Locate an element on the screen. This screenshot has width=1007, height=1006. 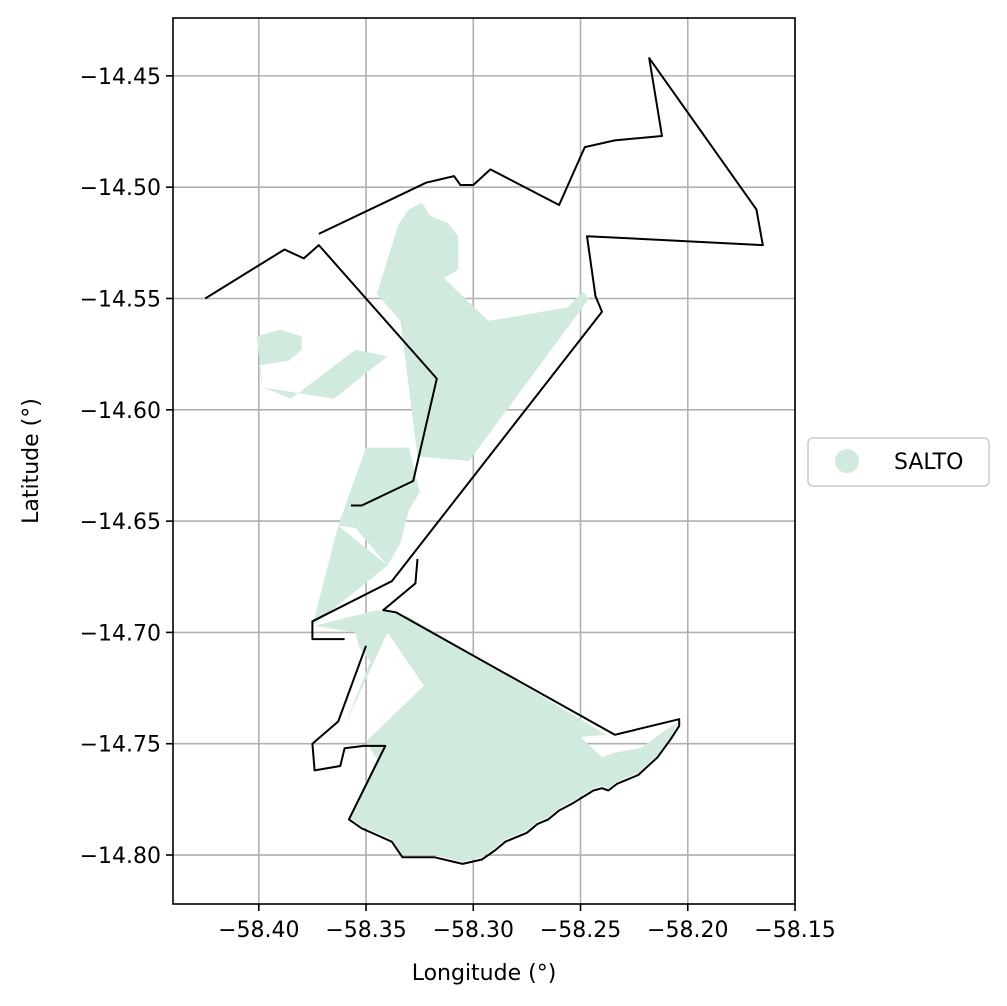
x-axis-label: Longitude (°) is located at coordinates (484, 973).